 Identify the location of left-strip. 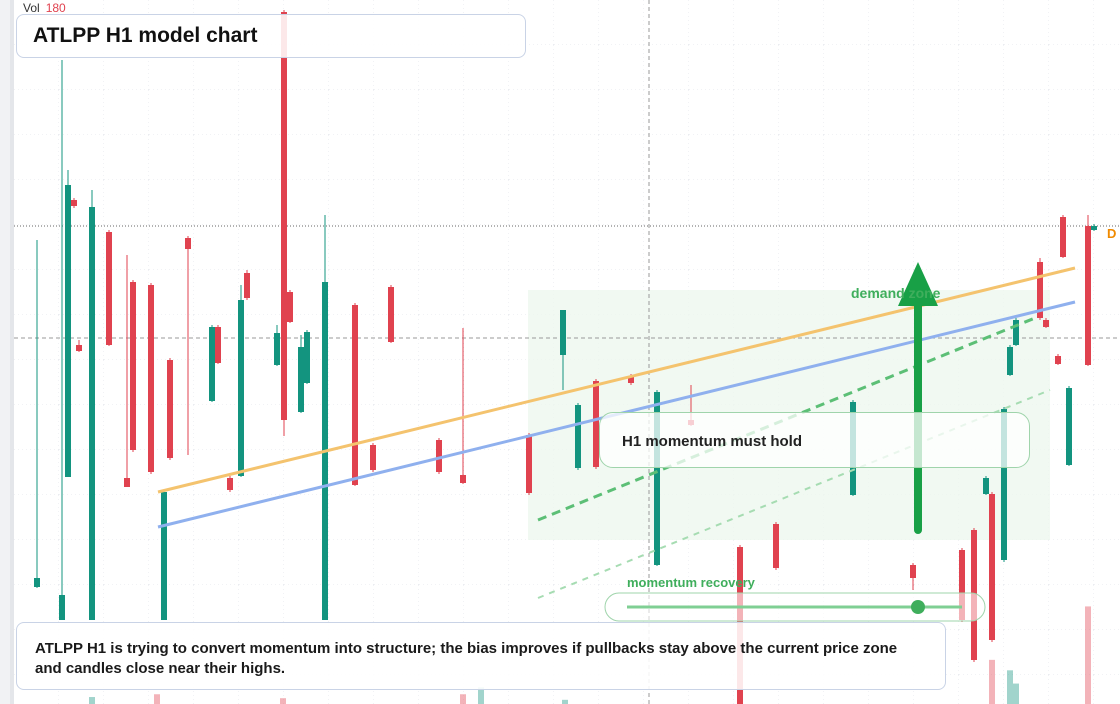
(5, 352).